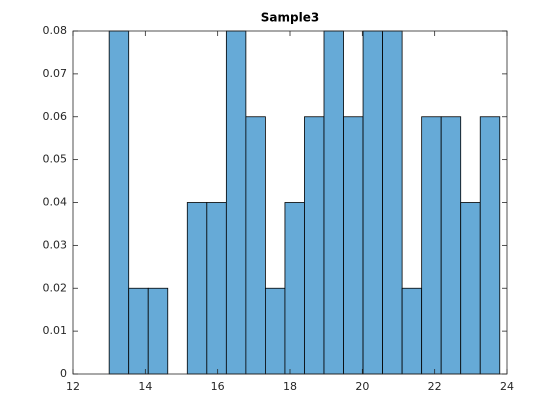 This screenshot has height=420, width=560. I want to click on y-tick-label: 0.03, so click(55, 244).